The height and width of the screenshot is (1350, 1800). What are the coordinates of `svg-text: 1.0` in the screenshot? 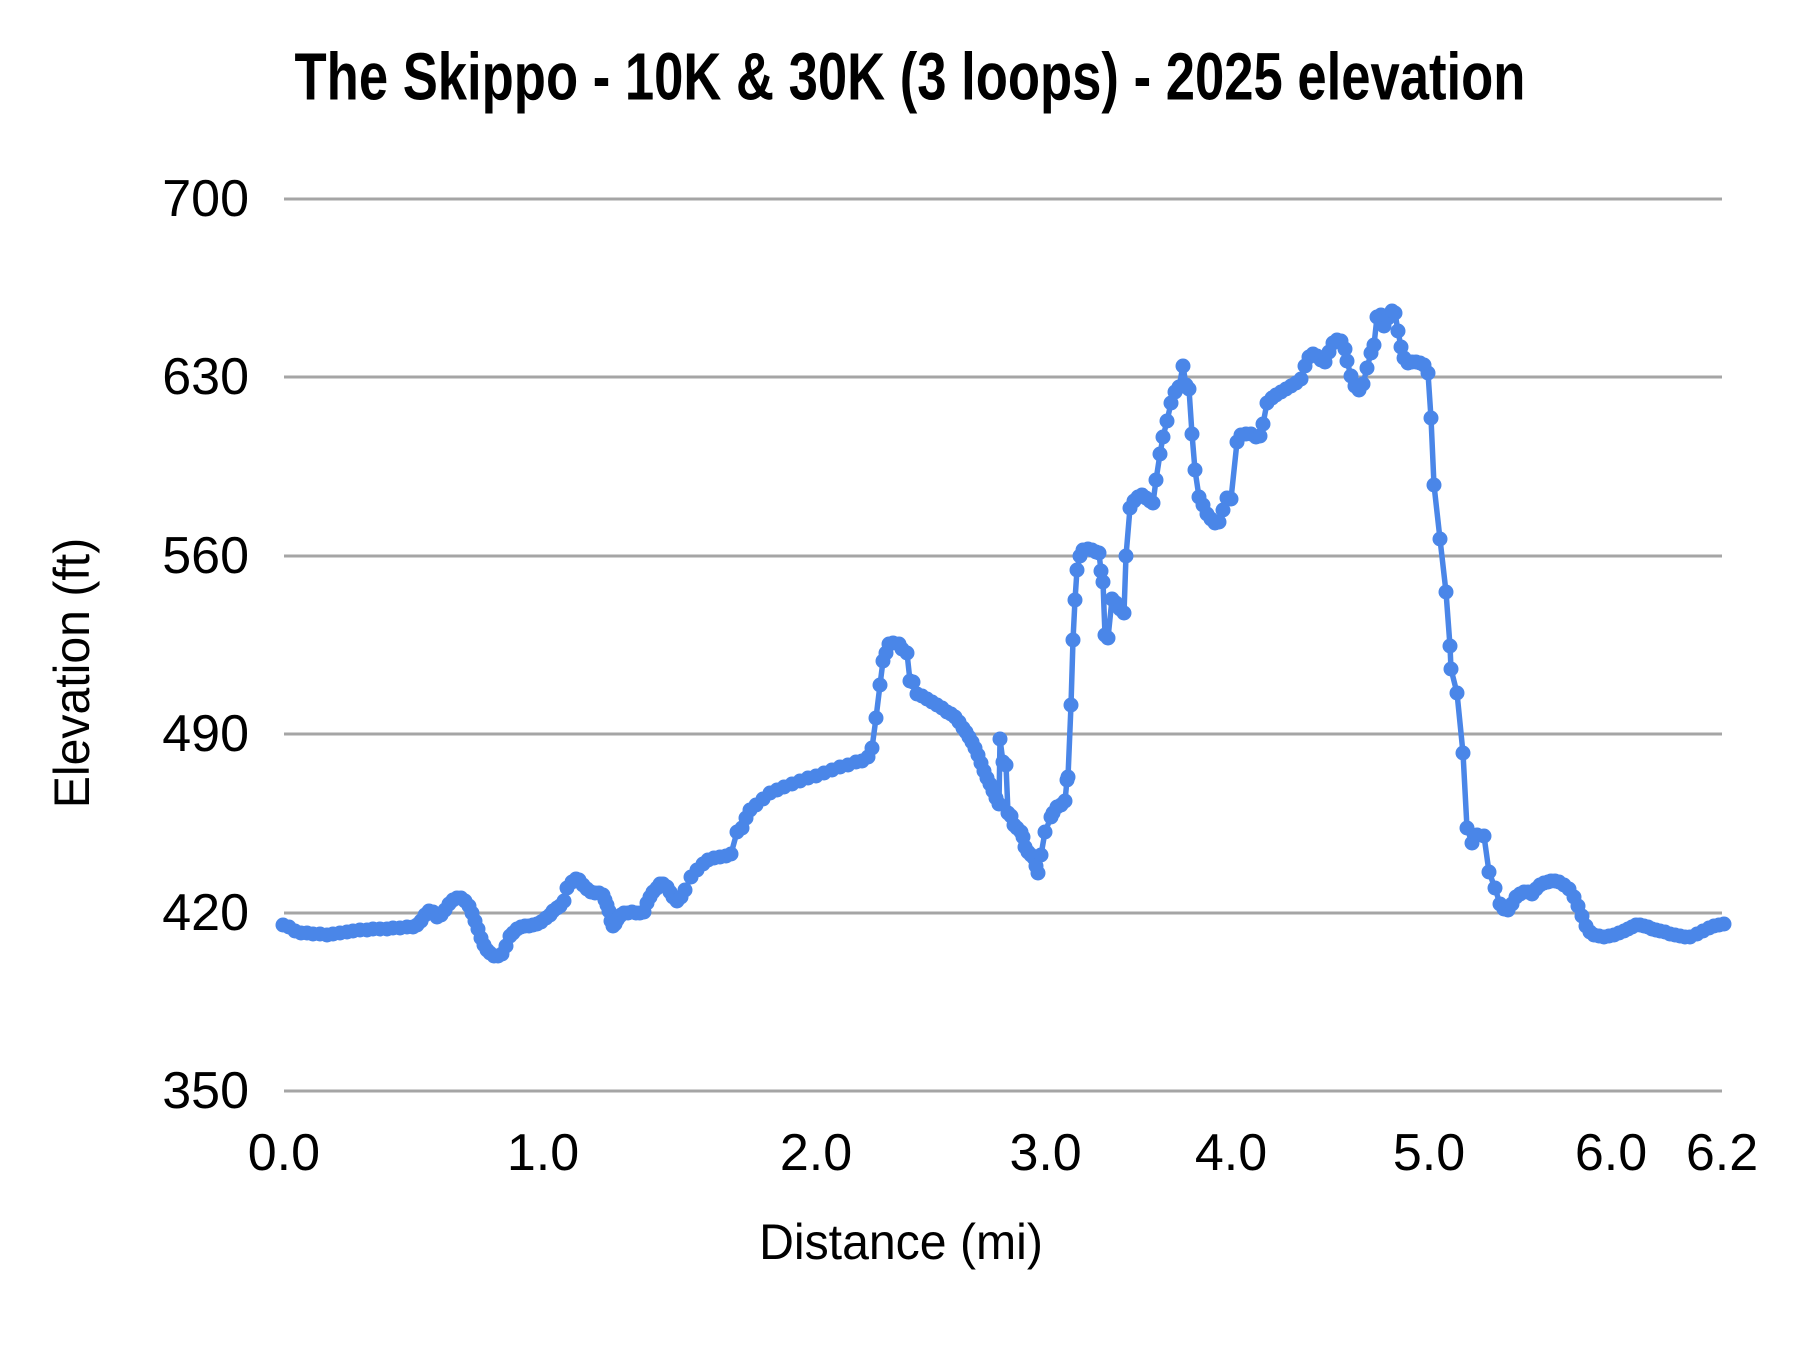 It's located at (543, 1153).